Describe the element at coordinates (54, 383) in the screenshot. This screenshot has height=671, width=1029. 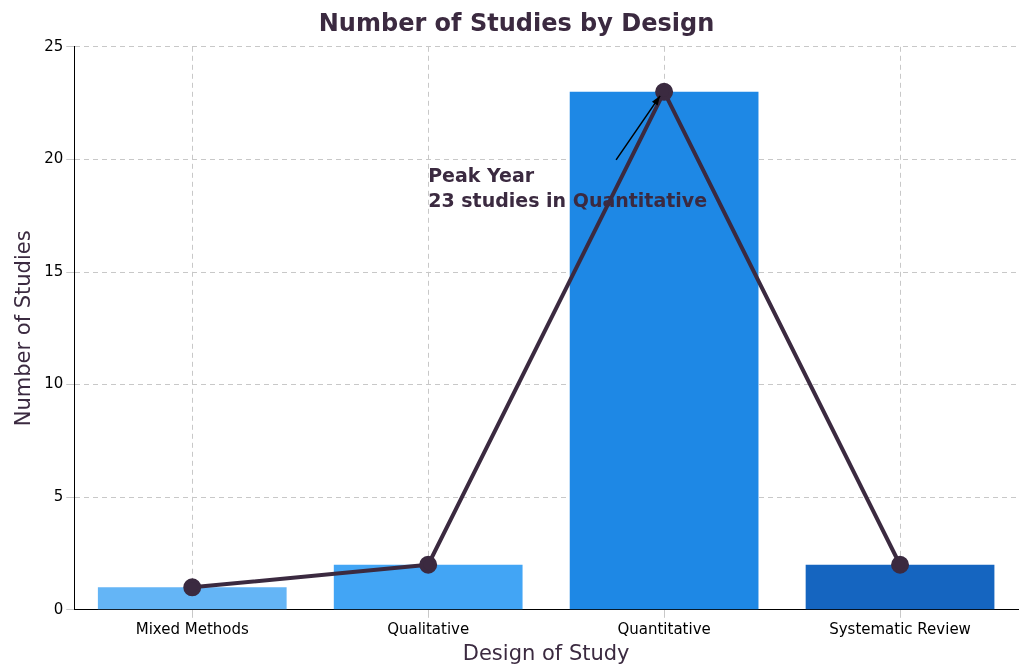
I see `y-tick-label: 10` at that location.